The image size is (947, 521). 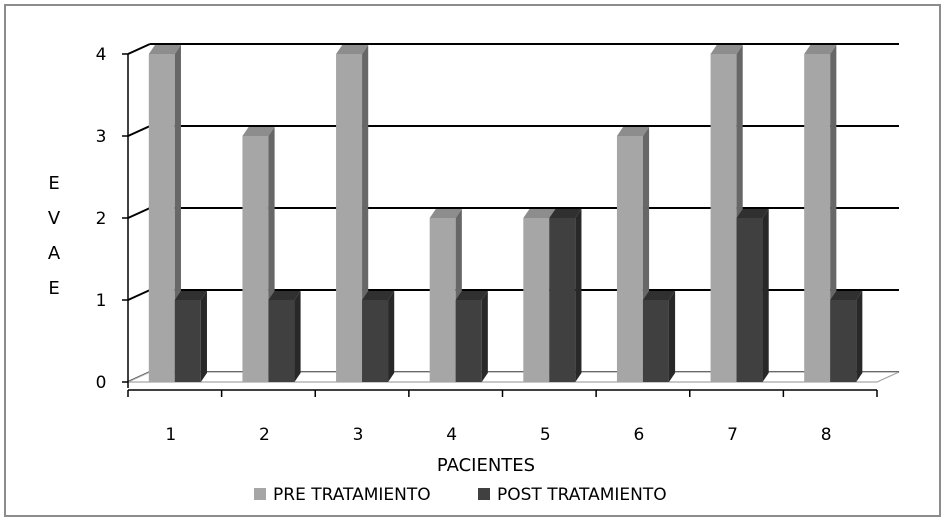 What do you see at coordinates (582, 495) in the screenshot?
I see `legend-label-post: POST TRATAMIENTO` at bounding box center [582, 495].